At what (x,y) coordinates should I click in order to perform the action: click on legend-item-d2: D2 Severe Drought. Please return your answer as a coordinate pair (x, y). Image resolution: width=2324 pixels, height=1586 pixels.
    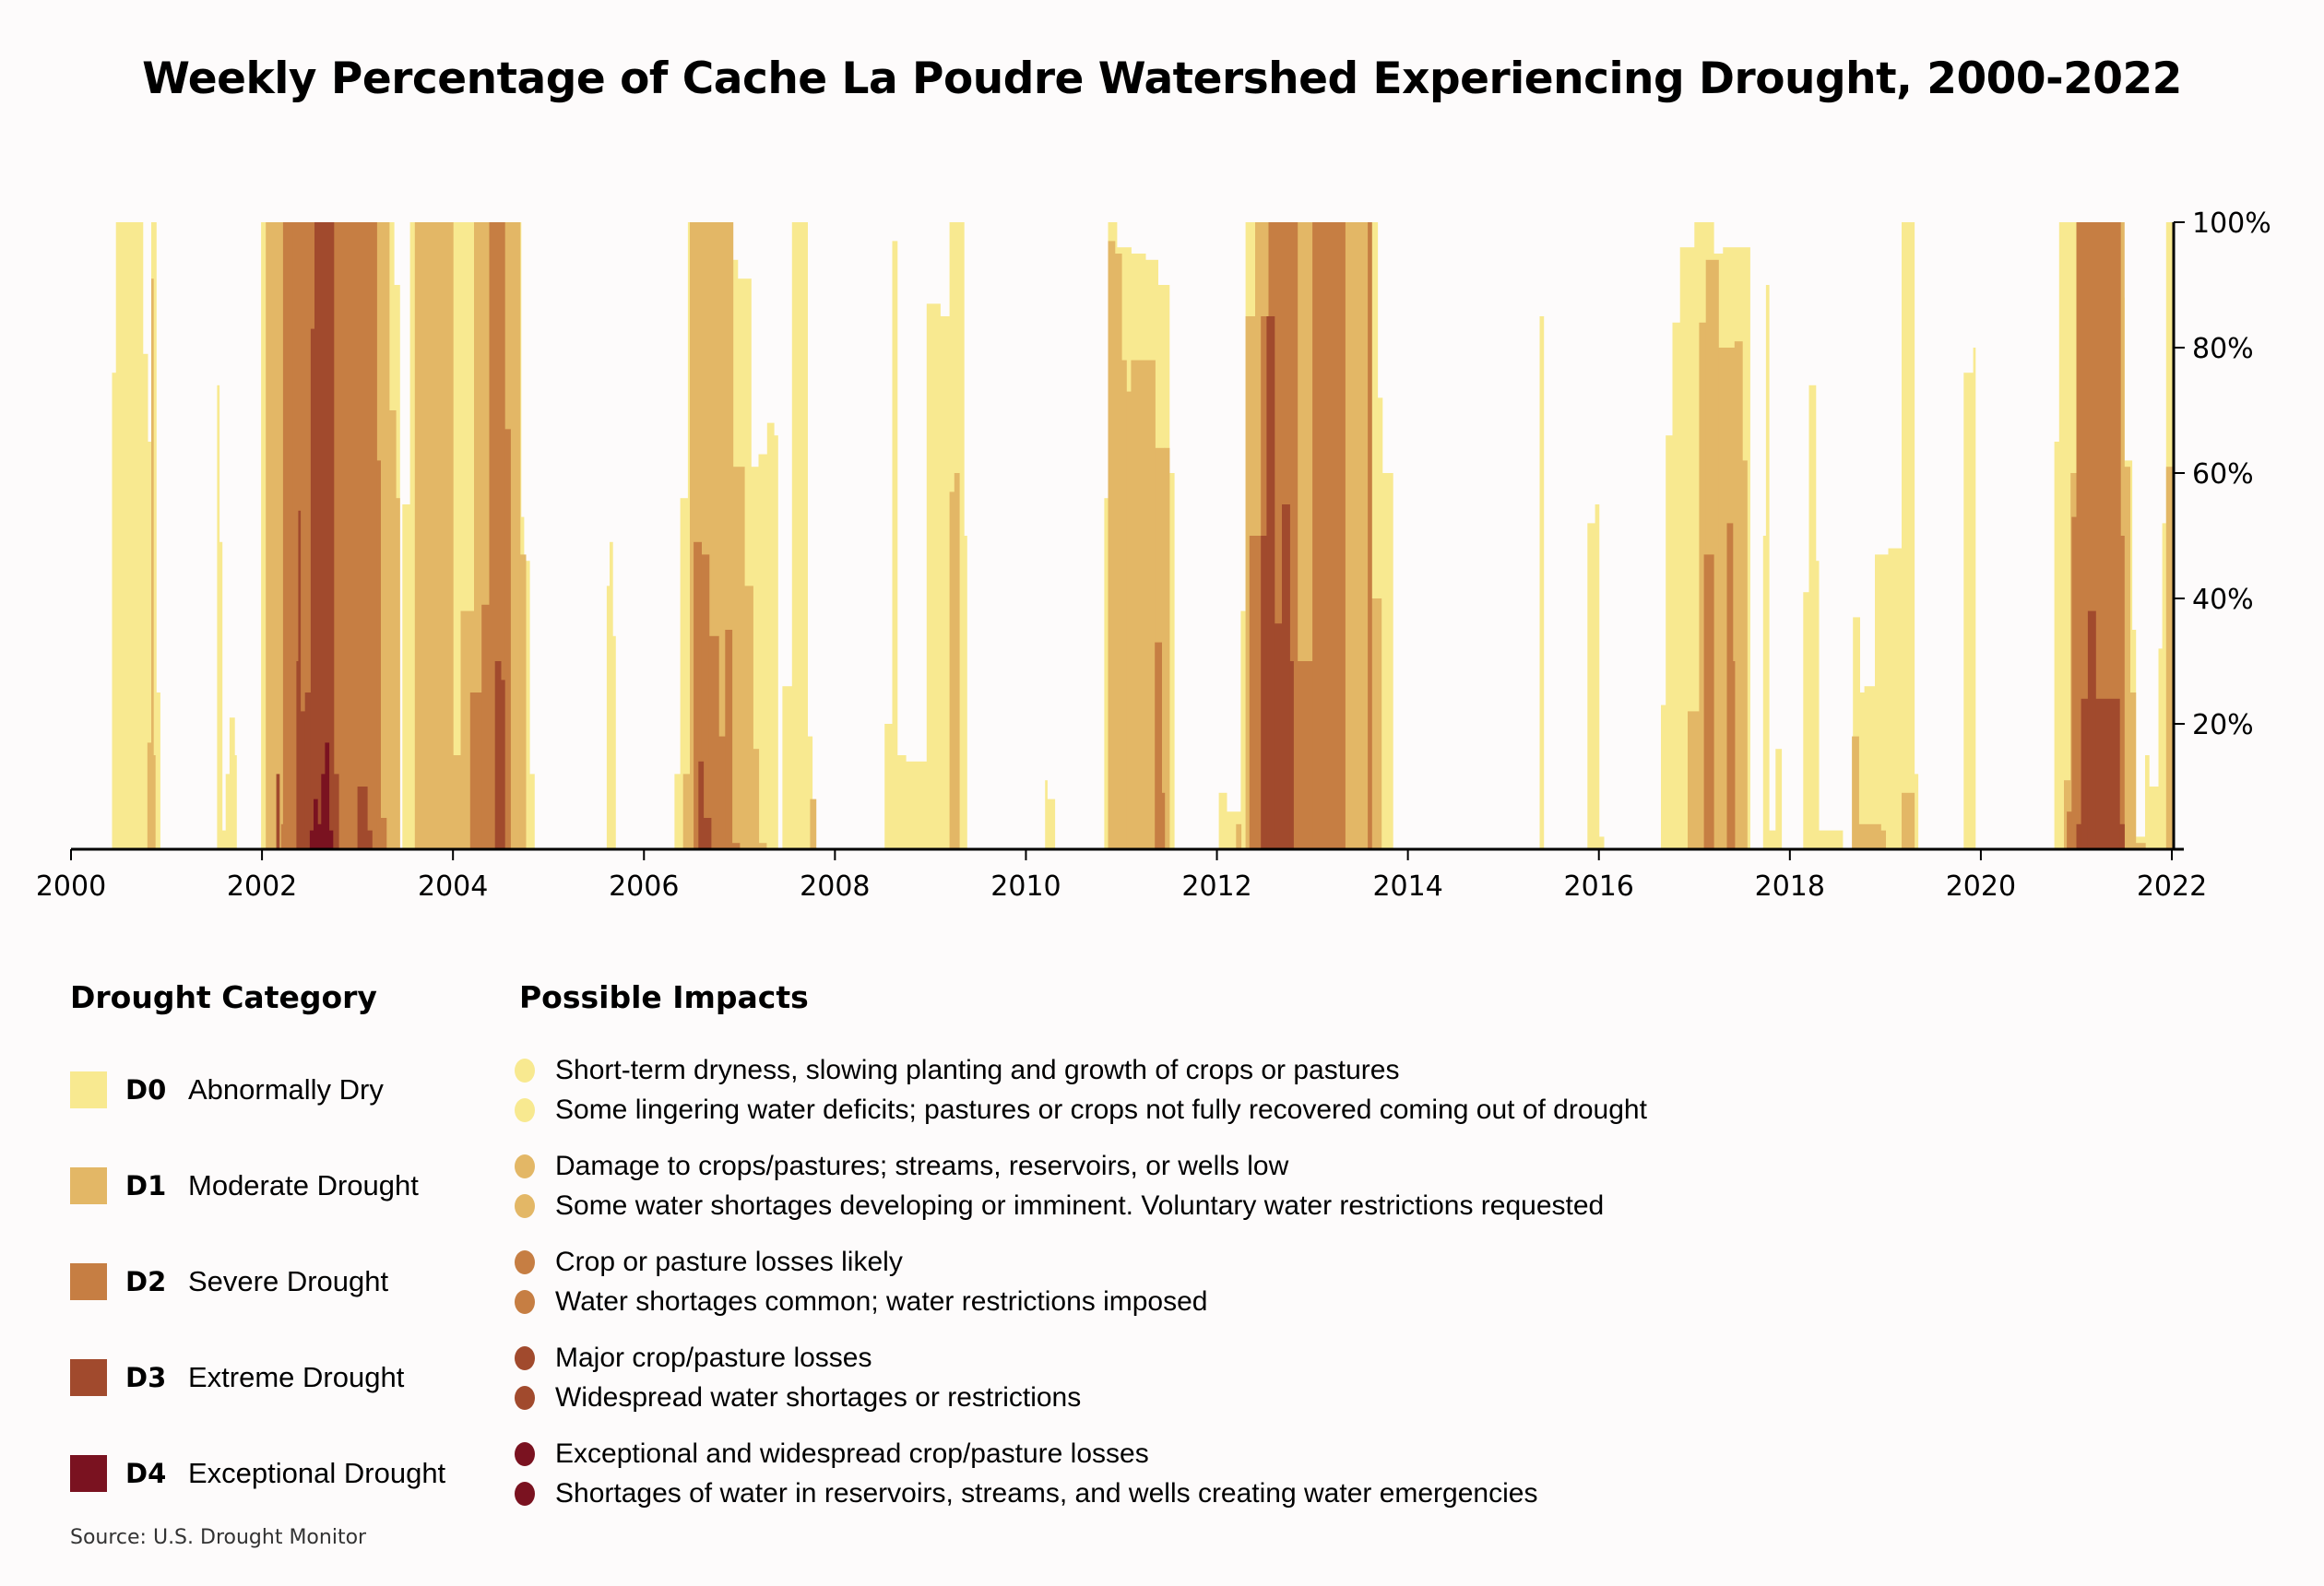
    Looking at the image, I should click on (229, 1281).